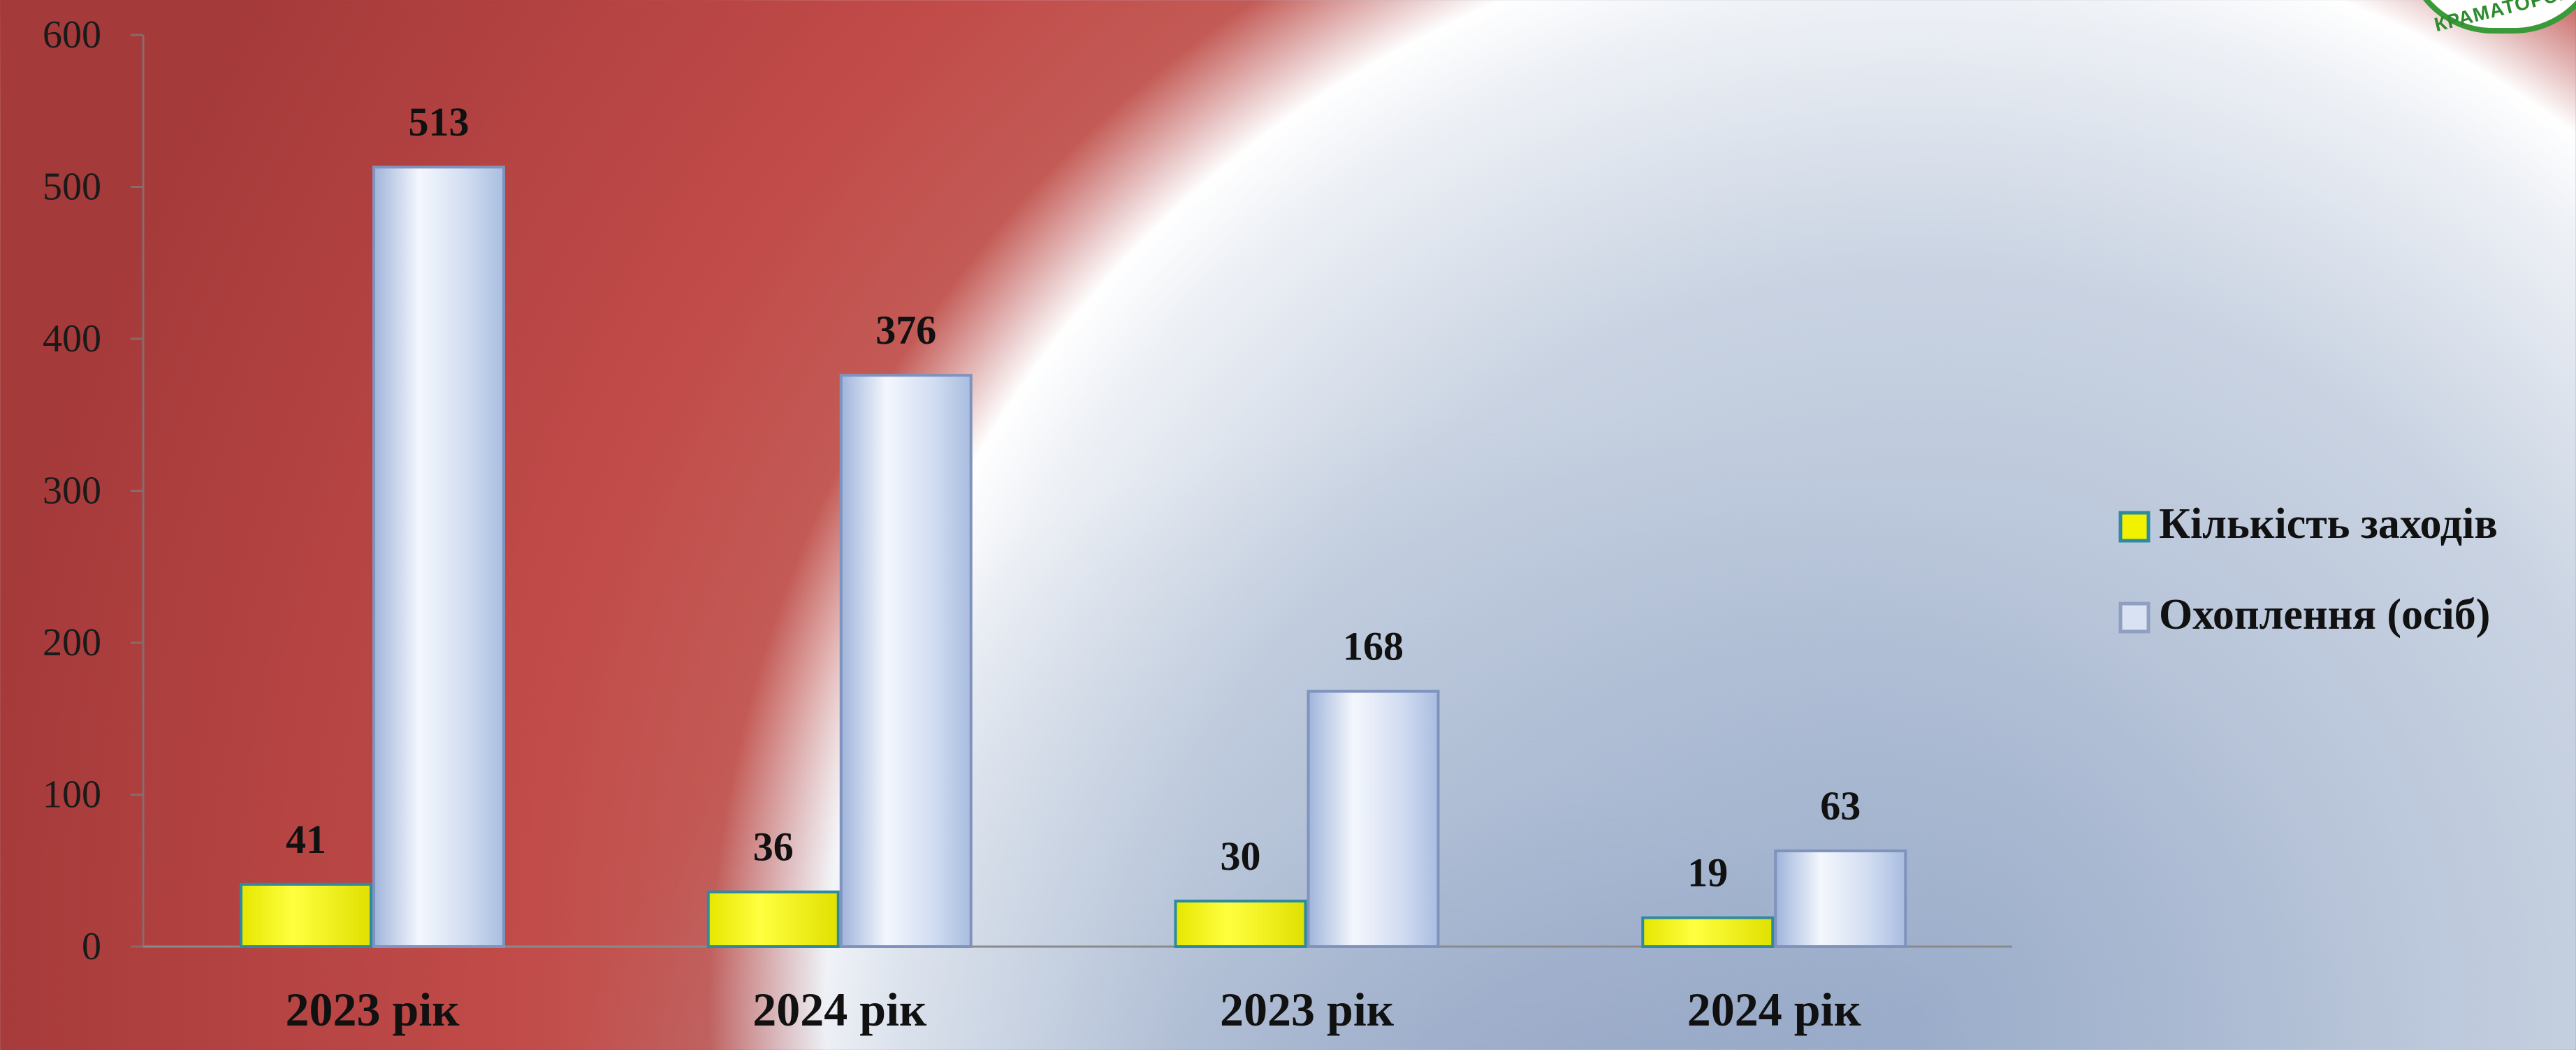 Image resolution: width=2576 pixels, height=1050 pixels. I want to click on y-tick-label: 200, so click(72, 642).